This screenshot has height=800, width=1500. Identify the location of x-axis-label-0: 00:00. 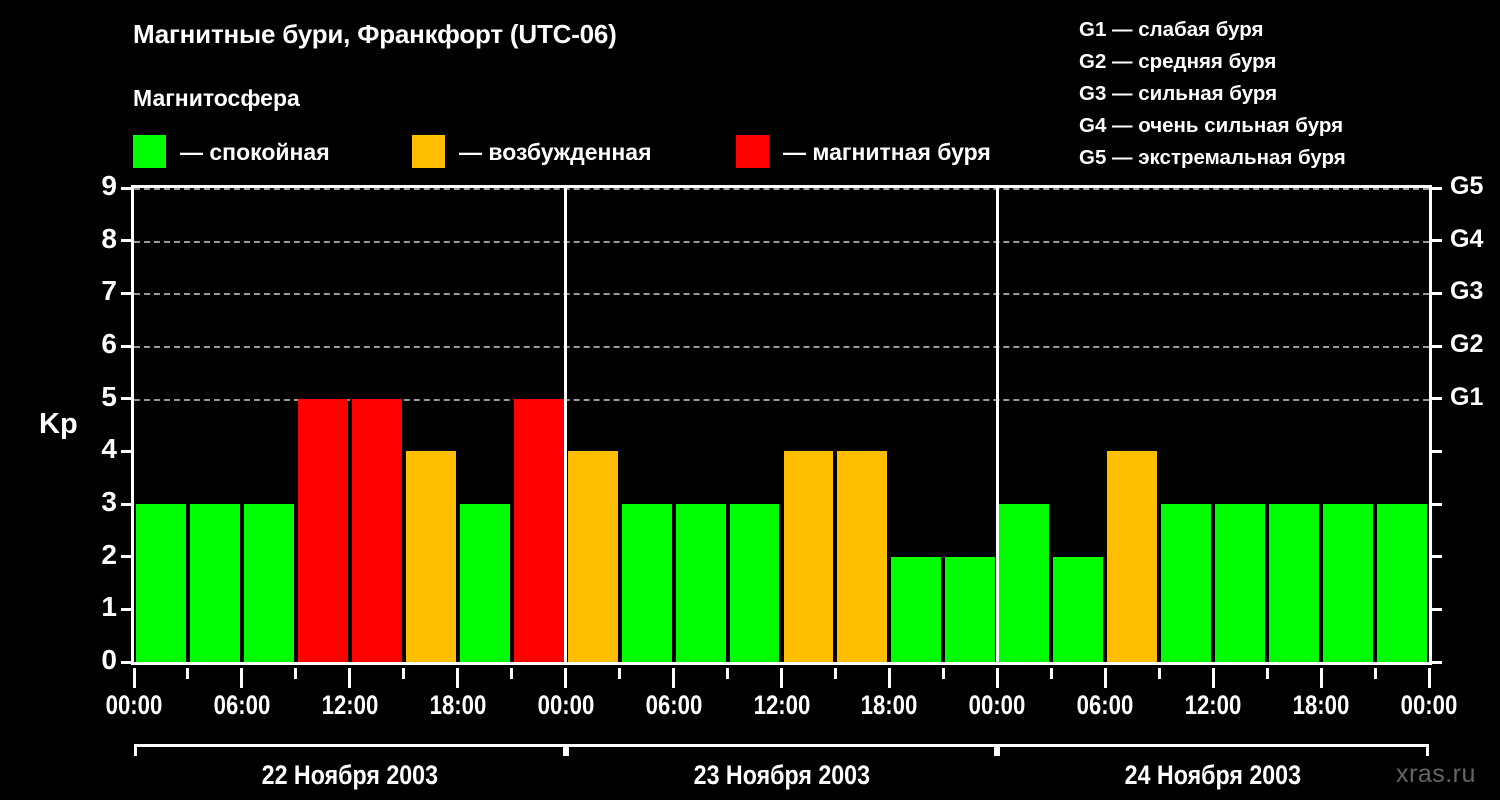
(134, 705).